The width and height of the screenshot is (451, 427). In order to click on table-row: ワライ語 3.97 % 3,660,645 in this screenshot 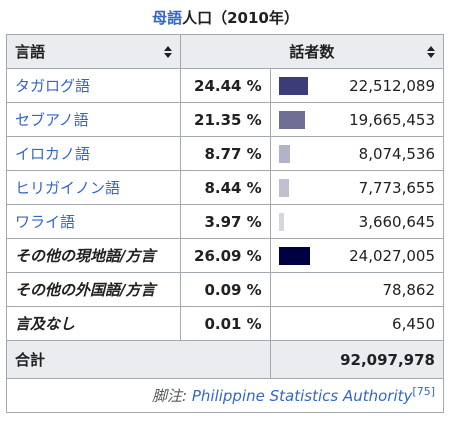, I will do `click(225, 221)`.